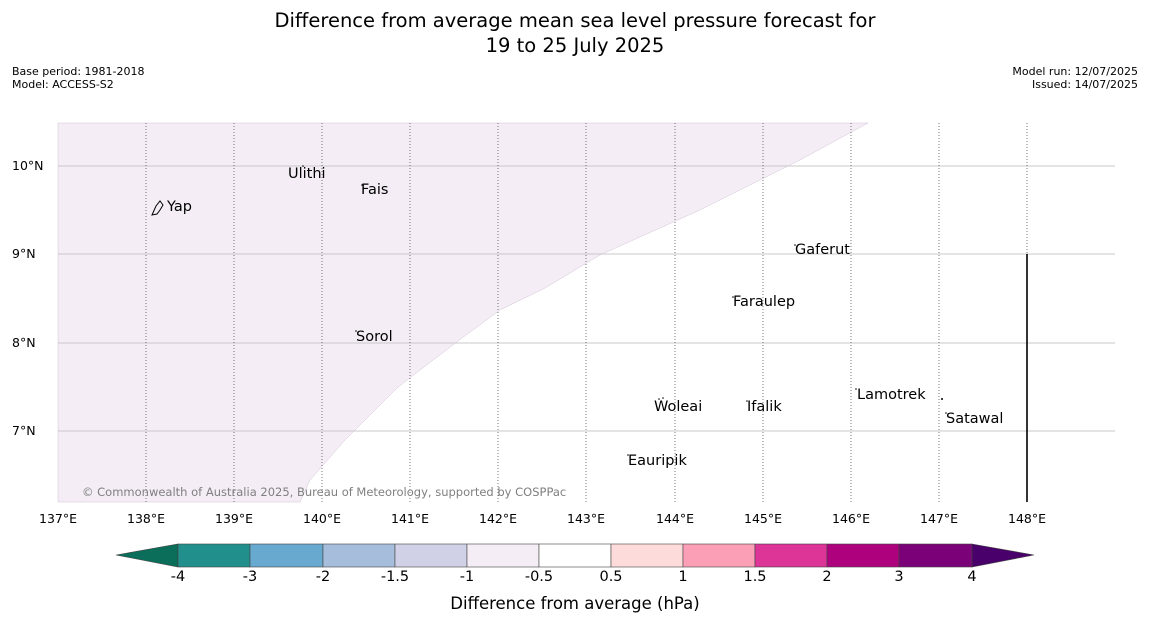  What do you see at coordinates (678, 407) in the screenshot?
I see `place-label-woleai: Woleai` at bounding box center [678, 407].